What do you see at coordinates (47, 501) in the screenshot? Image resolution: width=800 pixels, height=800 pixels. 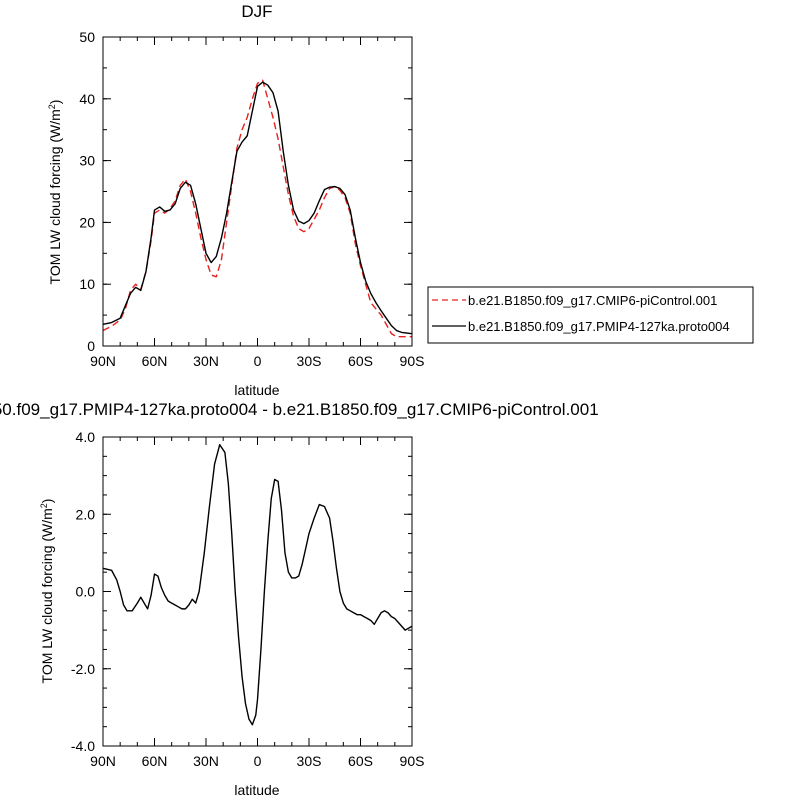 I see `bottom-panel-ylabel-end: )` at bounding box center [47, 501].